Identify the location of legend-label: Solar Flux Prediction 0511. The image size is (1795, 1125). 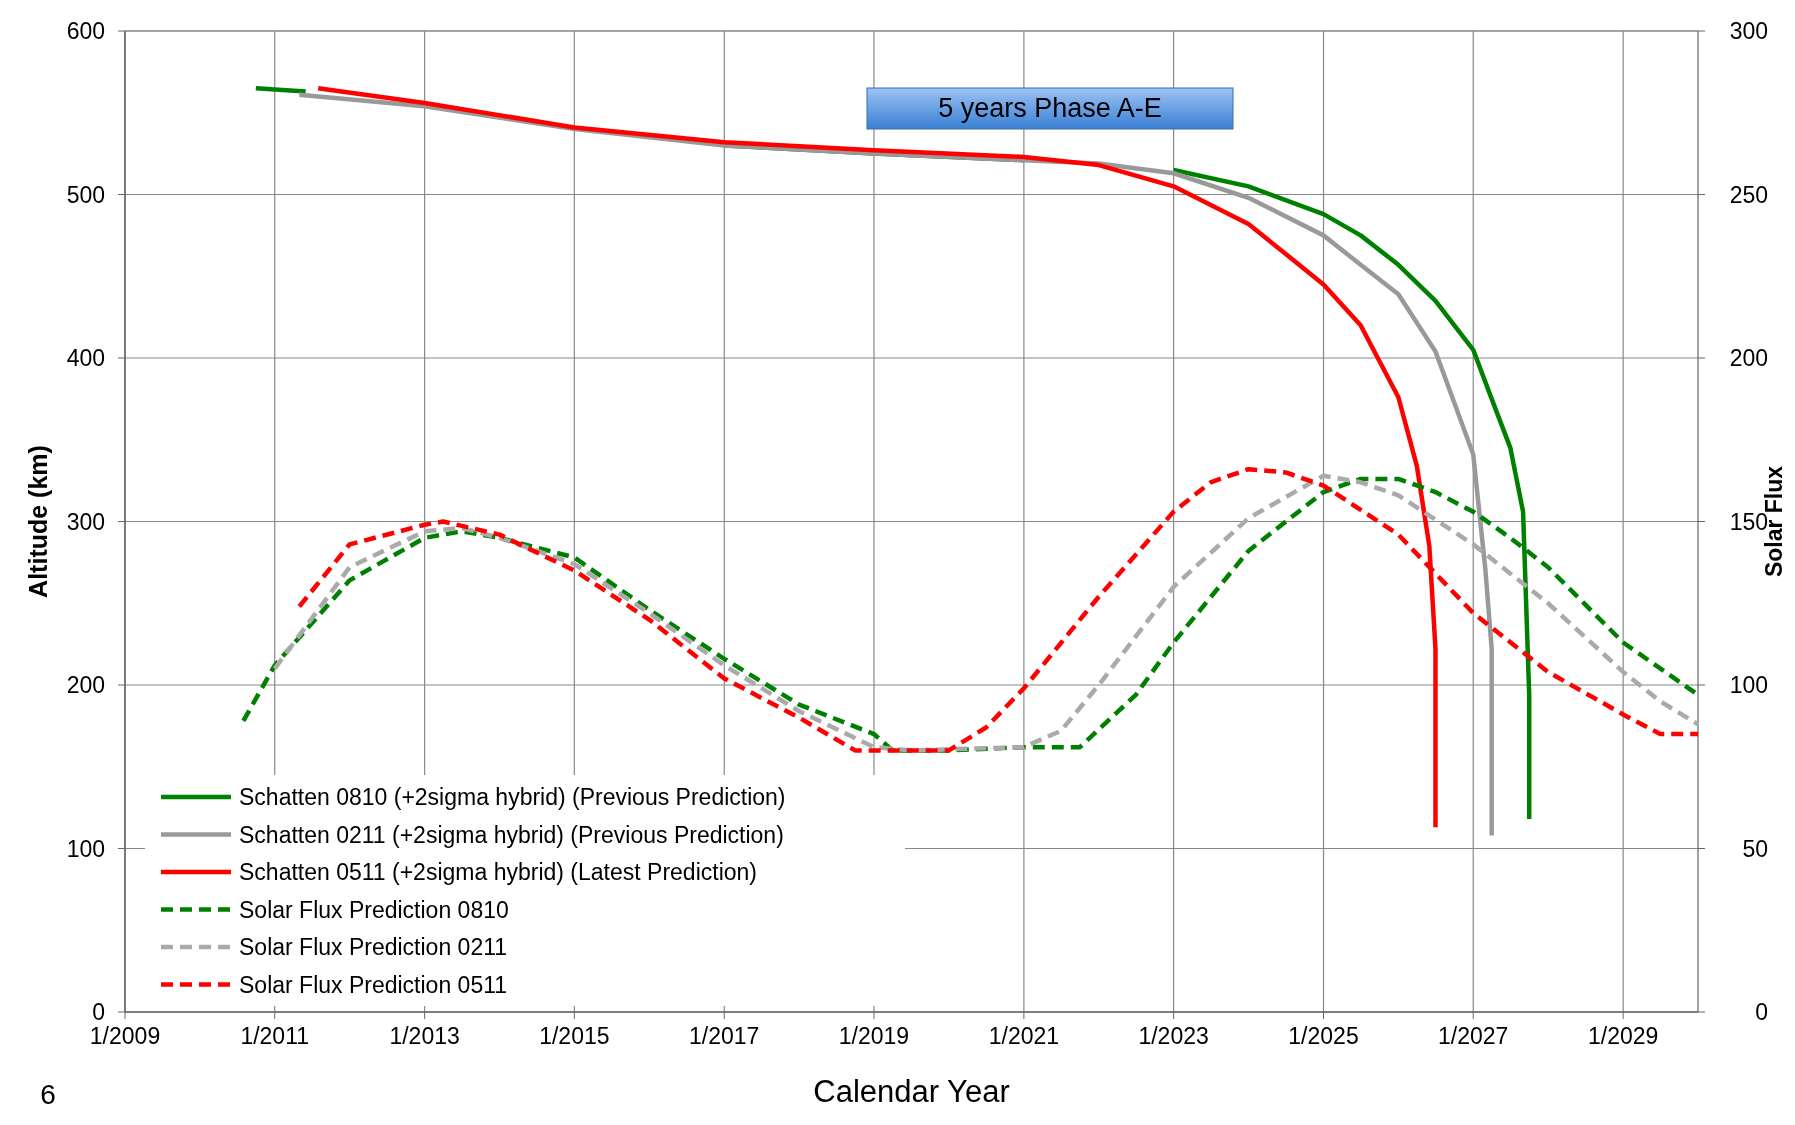
(373, 984).